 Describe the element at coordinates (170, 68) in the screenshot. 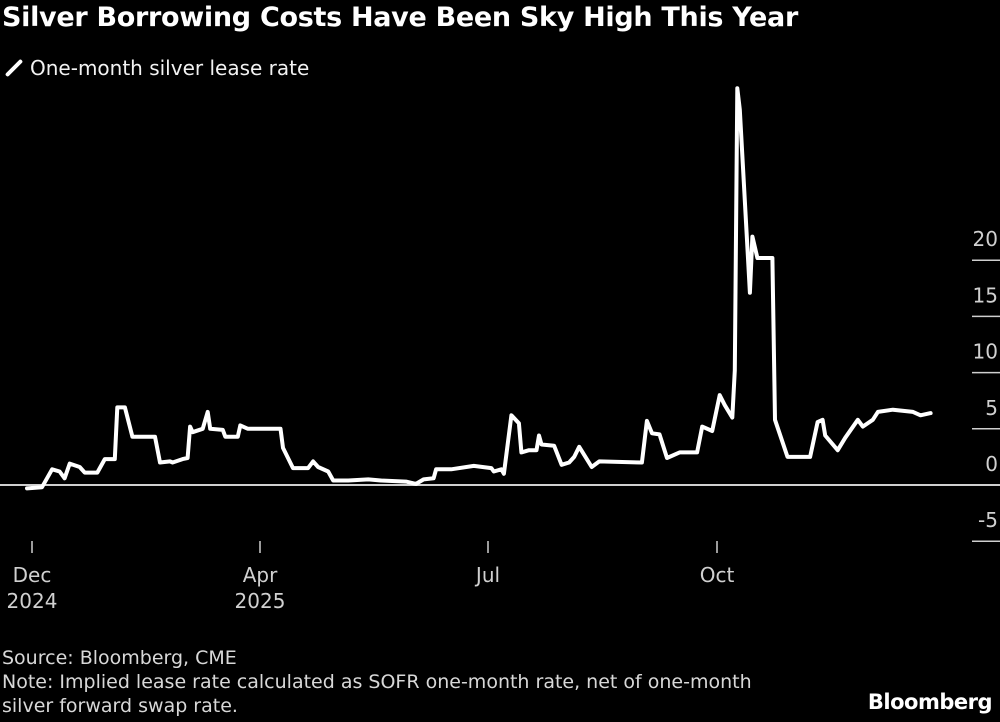

I see `legend-label: One-month silver lease rate` at that location.